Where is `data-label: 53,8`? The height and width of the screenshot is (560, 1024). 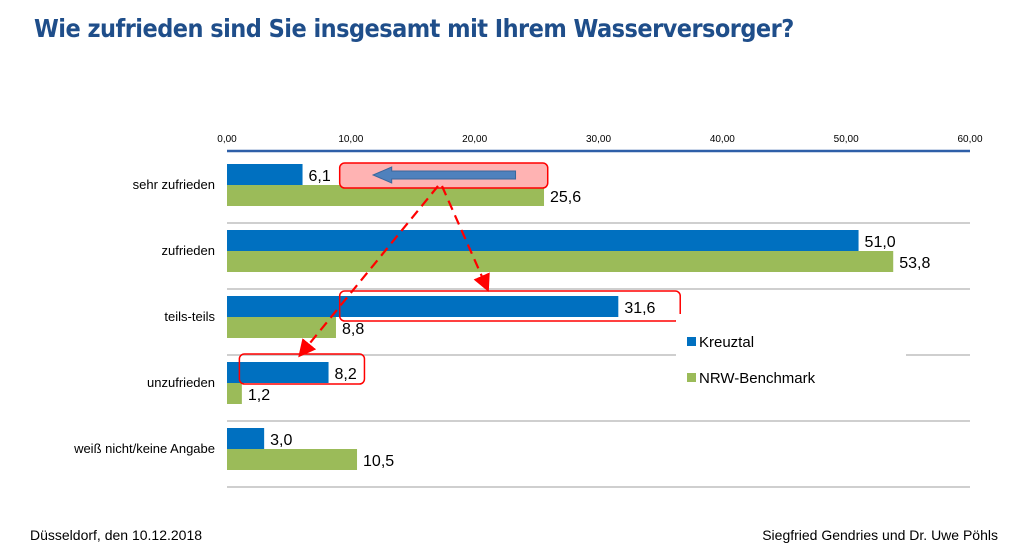
data-label: 53,8 is located at coordinates (914, 263).